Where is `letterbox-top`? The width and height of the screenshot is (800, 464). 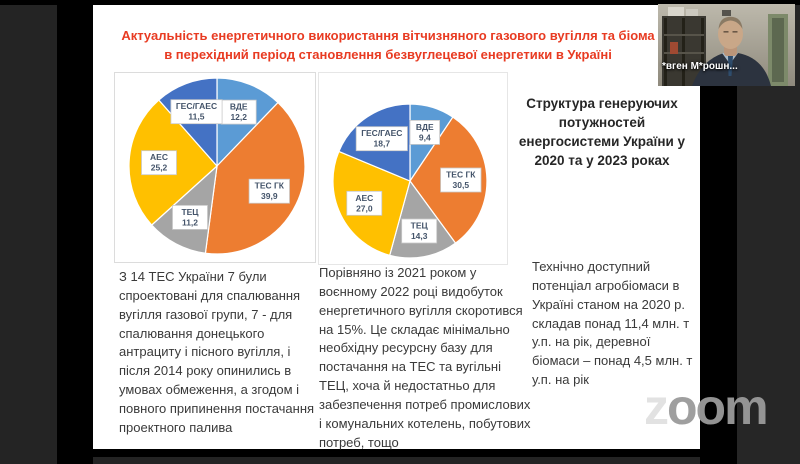 letterbox-top is located at coordinates (400, 2).